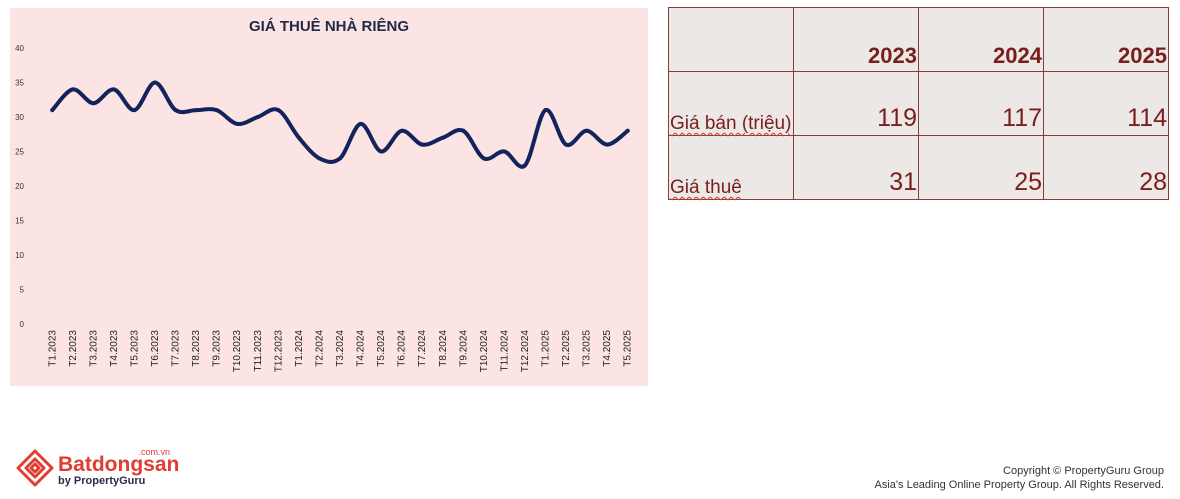 Image resolution: width=1180 pixels, height=499 pixels. Describe the element at coordinates (237, 351) in the screenshot. I see `x-tick-label: T10.2023` at that location.